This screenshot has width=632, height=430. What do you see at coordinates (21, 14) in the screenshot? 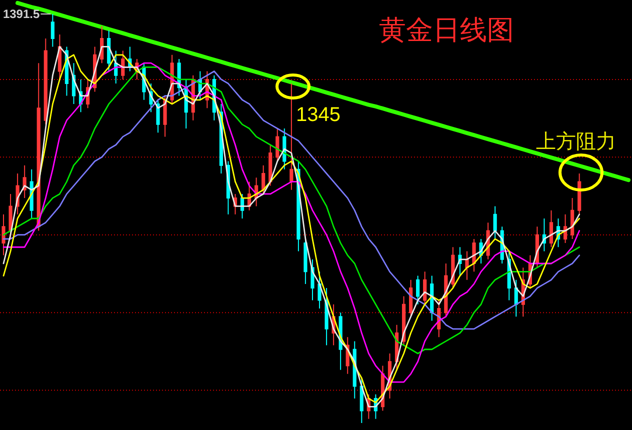
I see `annotation: 1391.5` at bounding box center [21, 14].